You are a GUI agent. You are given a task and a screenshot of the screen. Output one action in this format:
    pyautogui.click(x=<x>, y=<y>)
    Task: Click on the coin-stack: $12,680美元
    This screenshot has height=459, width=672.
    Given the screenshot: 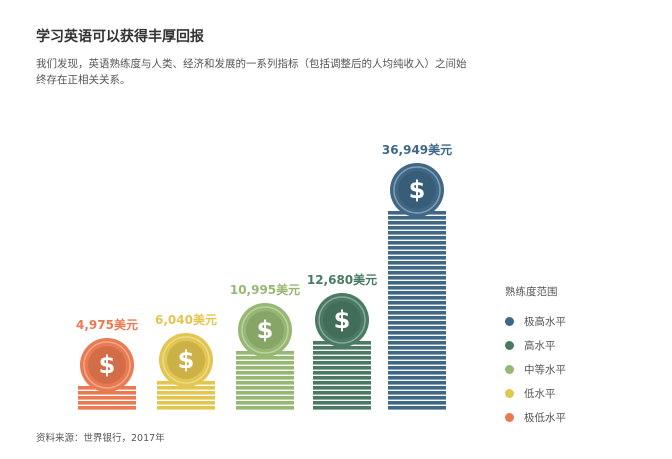 What is the action you would take?
    pyautogui.click(x=342, y=341)
    